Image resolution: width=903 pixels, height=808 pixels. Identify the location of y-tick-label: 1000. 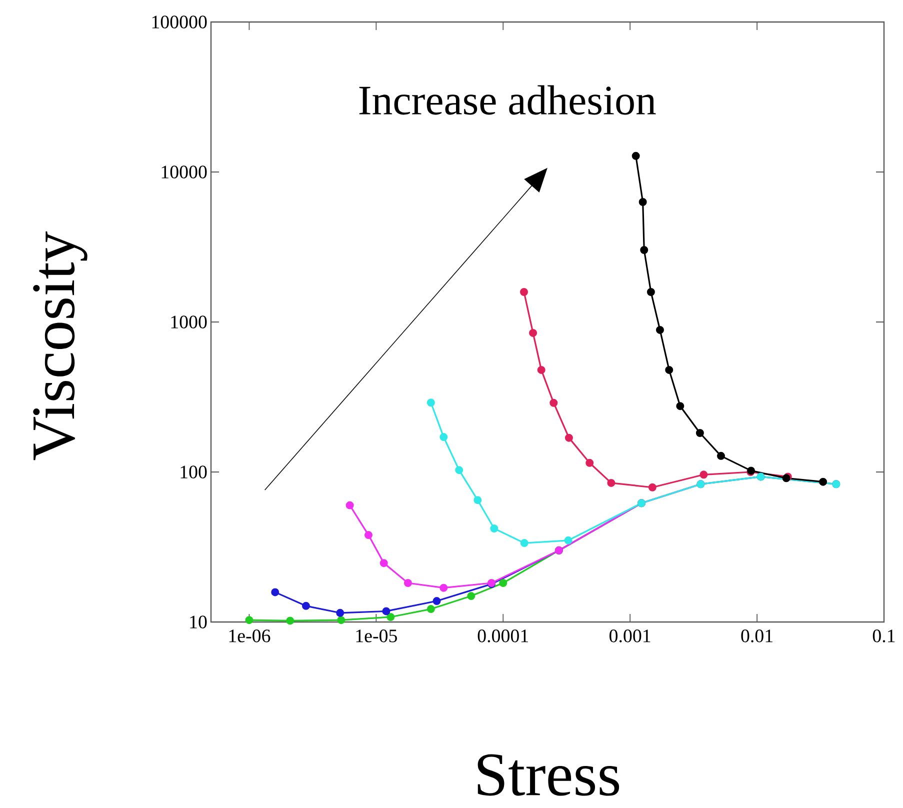
(189, 322).